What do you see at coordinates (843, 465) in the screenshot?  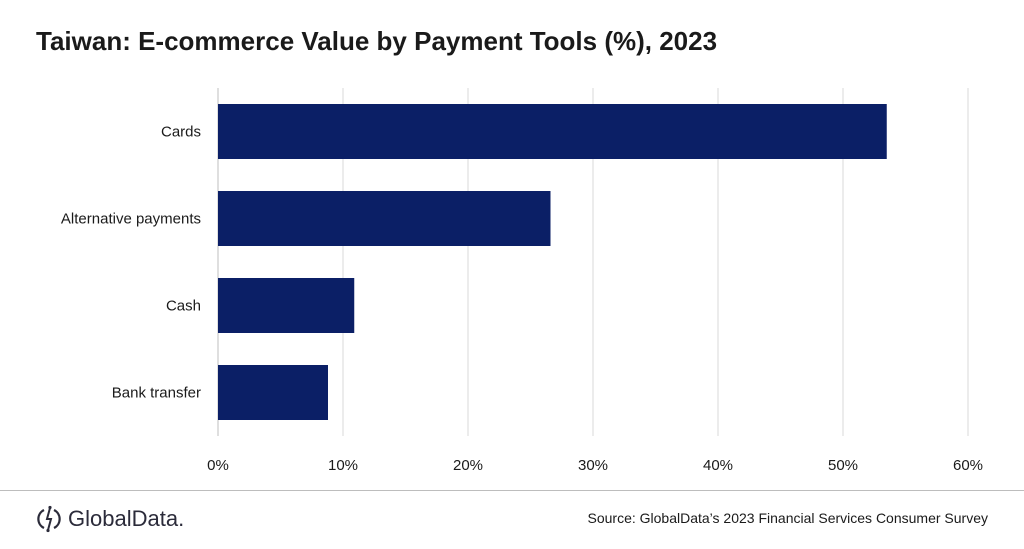 I see `x-tick-label: 50%` at bounding box center [843, 465].